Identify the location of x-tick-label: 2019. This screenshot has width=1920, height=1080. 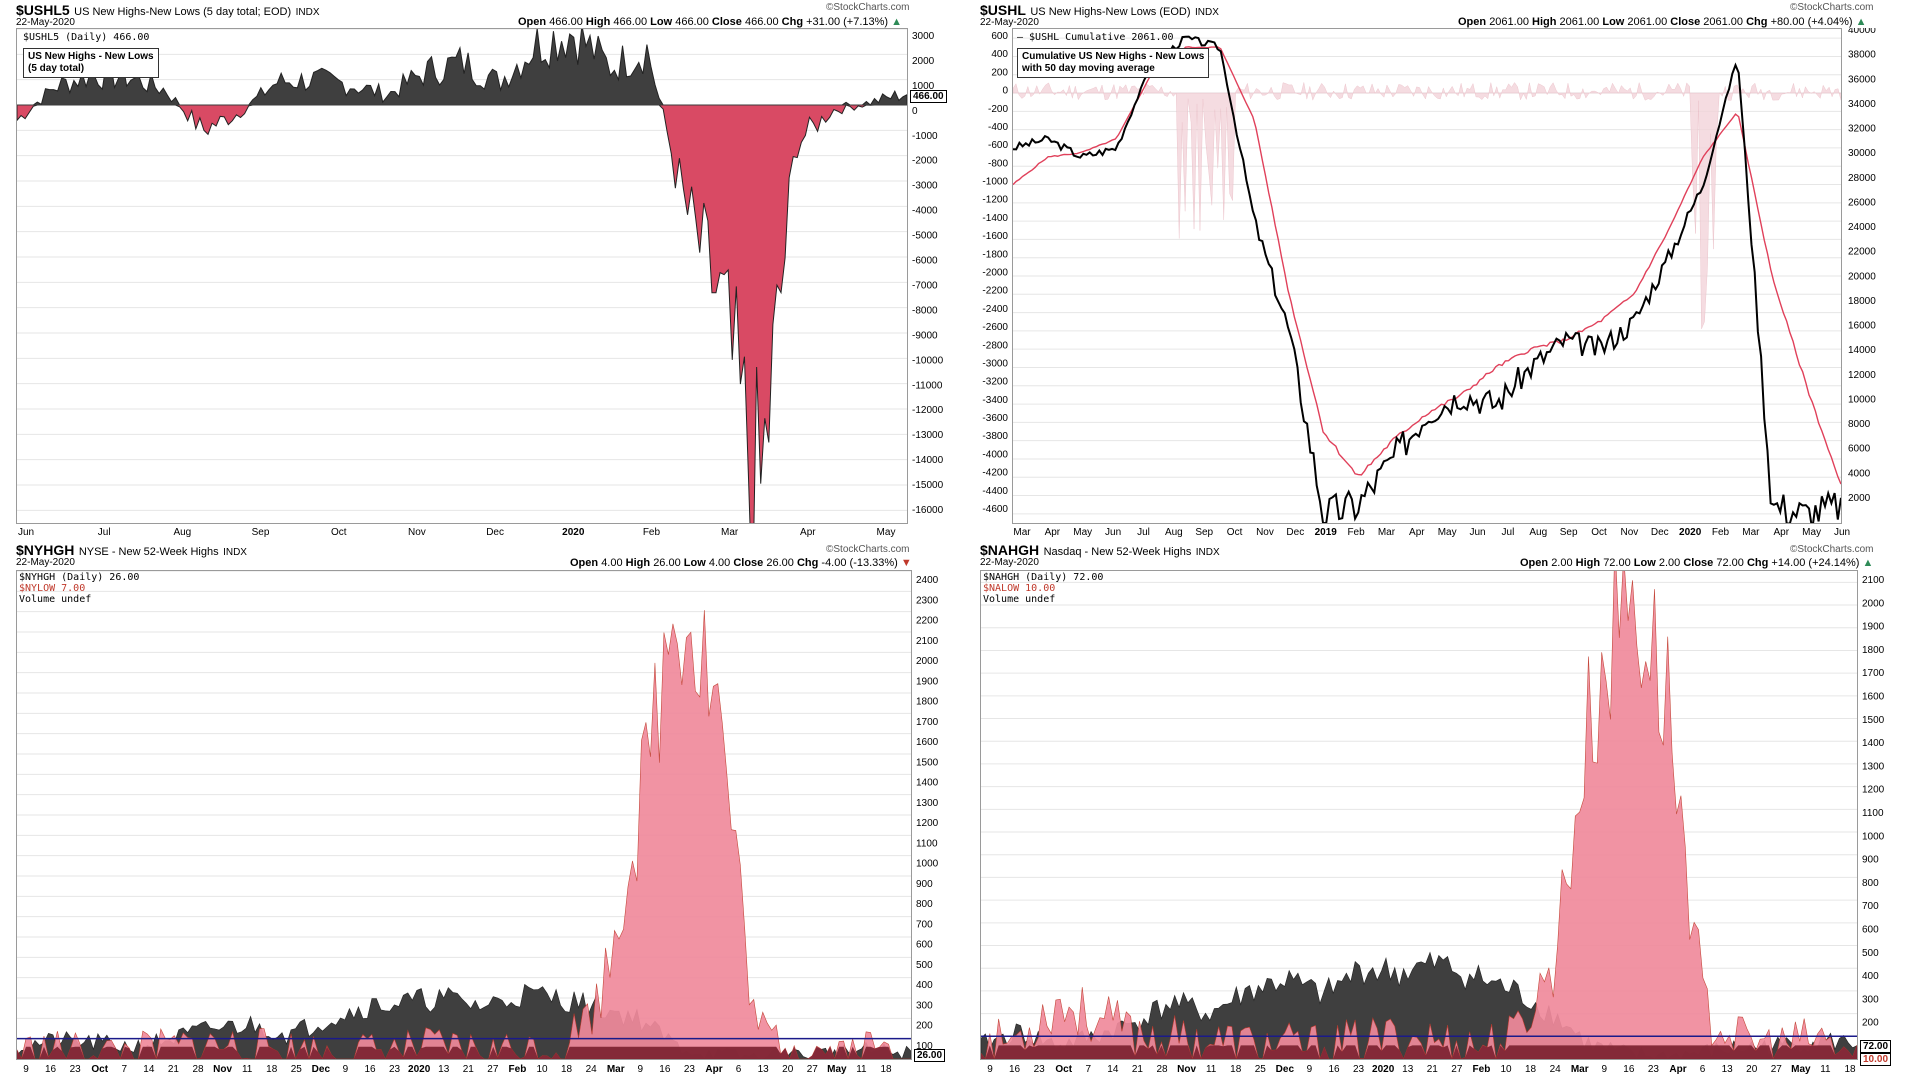
(1326, 532).